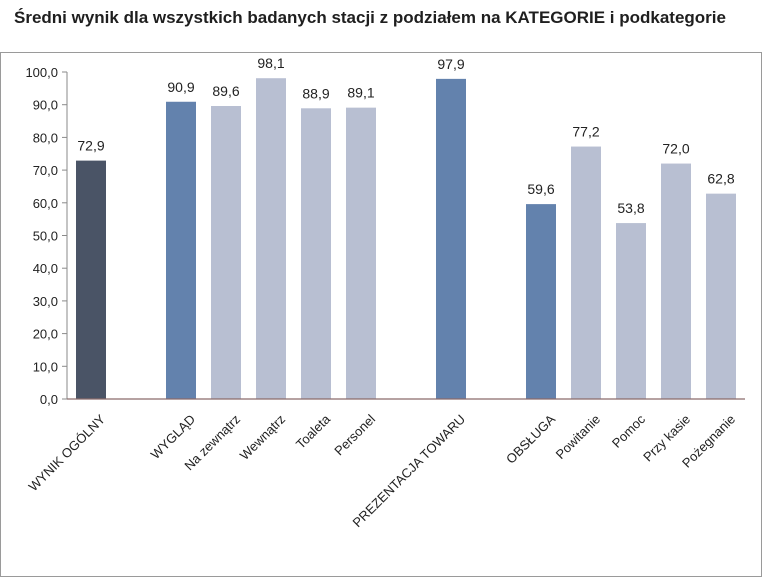 Image resolution: width=762 pixels, height=577 pixels. Describe the element at coordinates (578, 437) in the screenshot. I see `x-category-label: Powitanie` at that location.